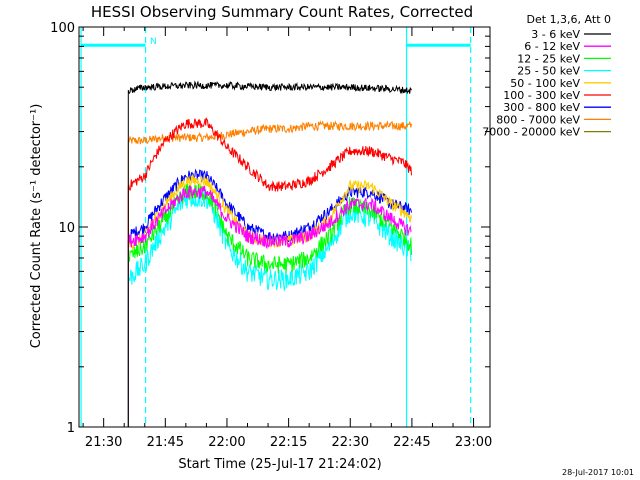  I want to click on legend-label: 25 - 50 keV, so click(548, 71).